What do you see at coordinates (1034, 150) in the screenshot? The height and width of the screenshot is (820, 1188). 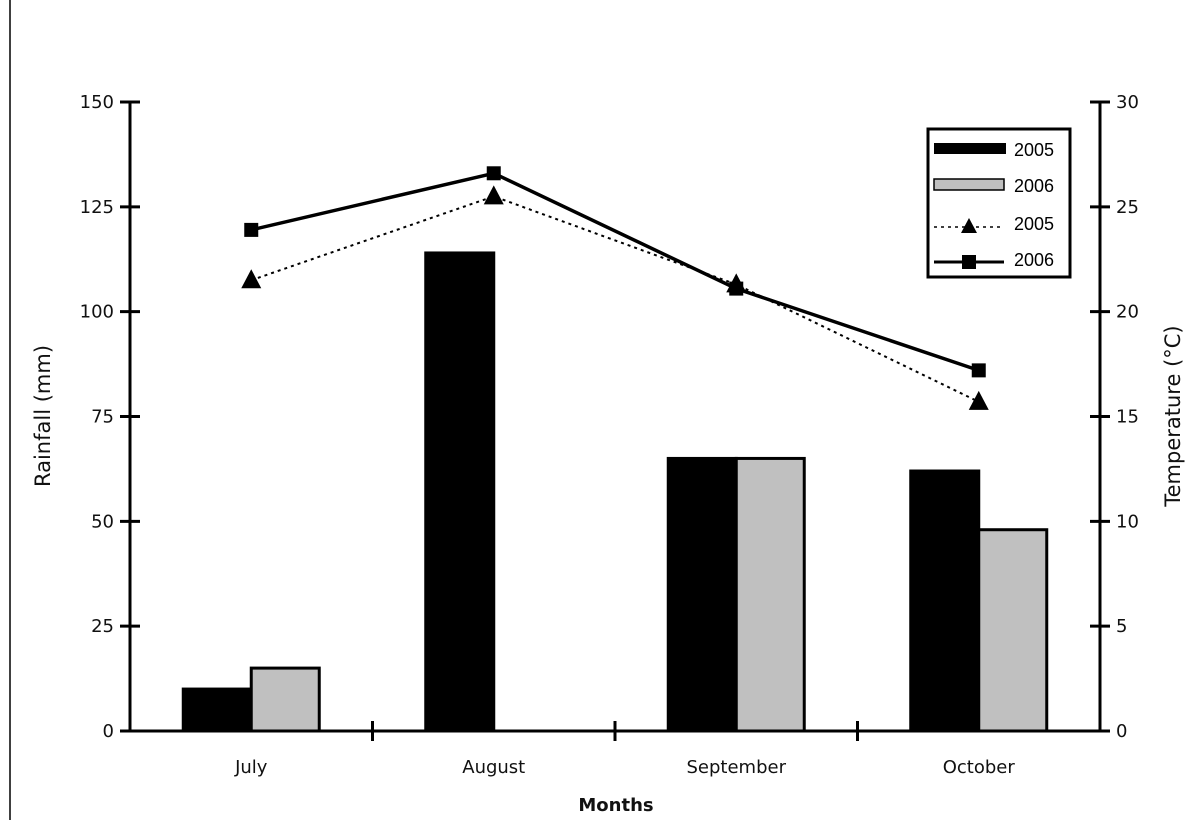 I see `legend-label-bar-2005: 2005` at bounding box center [1034, 150].